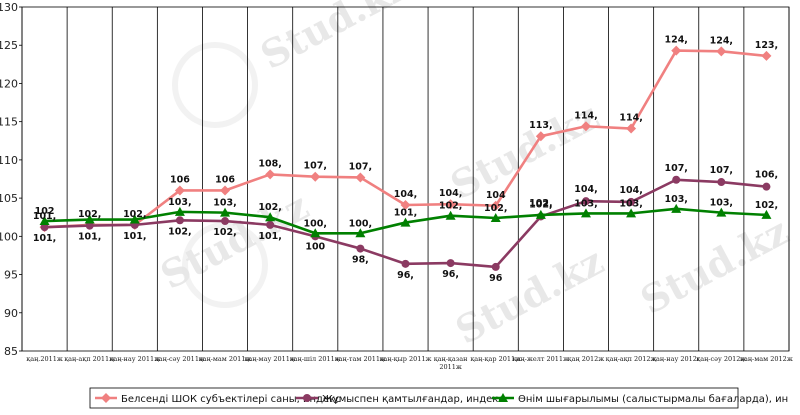  Describe the element at coordinates (270, 359) in the screenshot. I see `x-tick-label: қаң-мау 2011ж` at that location.